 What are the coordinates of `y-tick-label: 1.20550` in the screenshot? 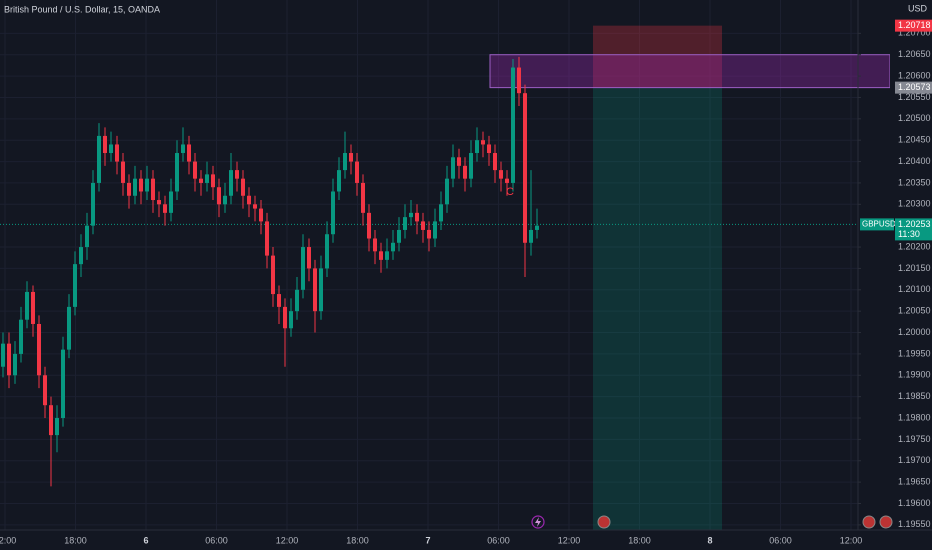 It's located at (914, 97).